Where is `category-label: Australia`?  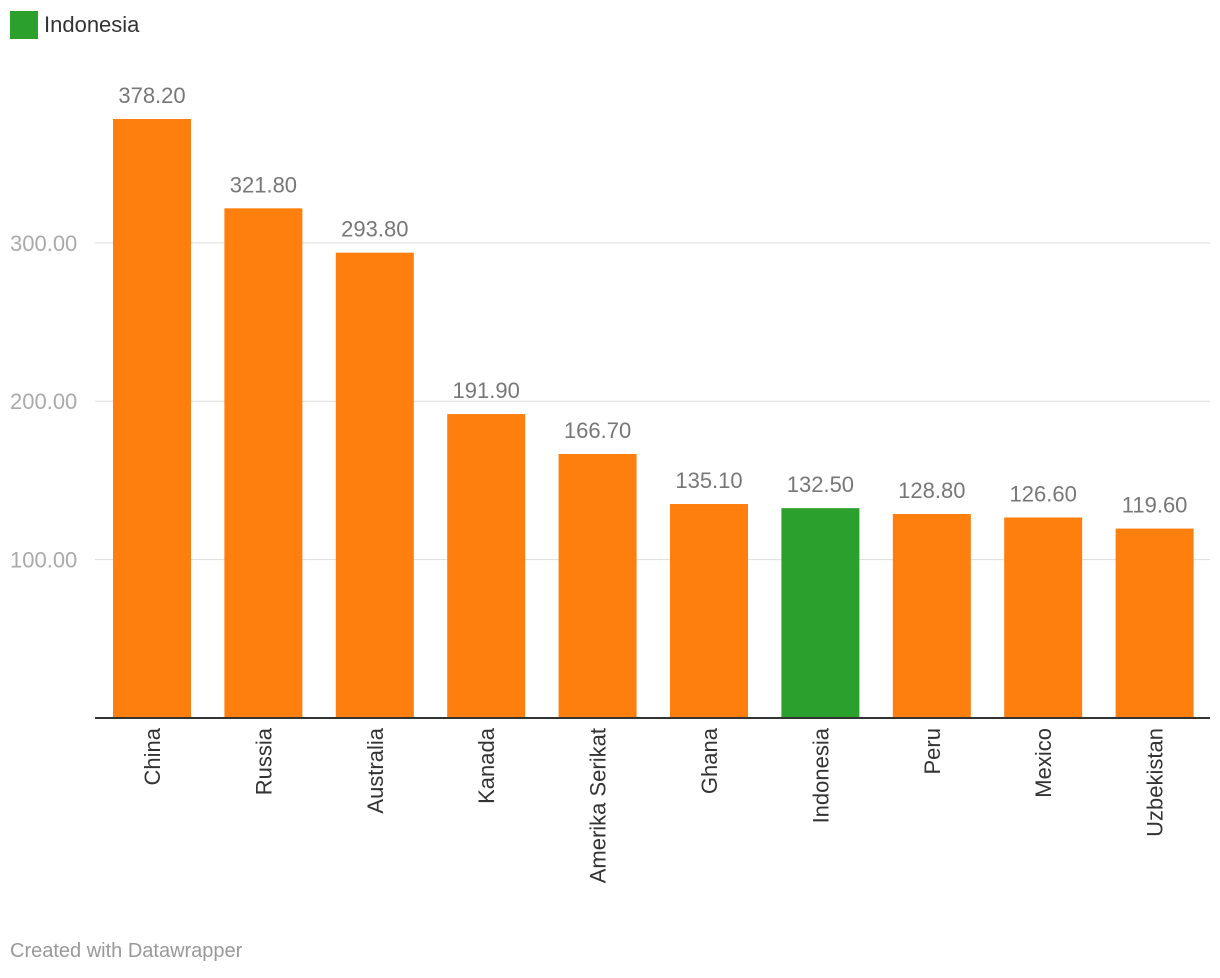 category-label: Australia is located at coordinates (375, 770).